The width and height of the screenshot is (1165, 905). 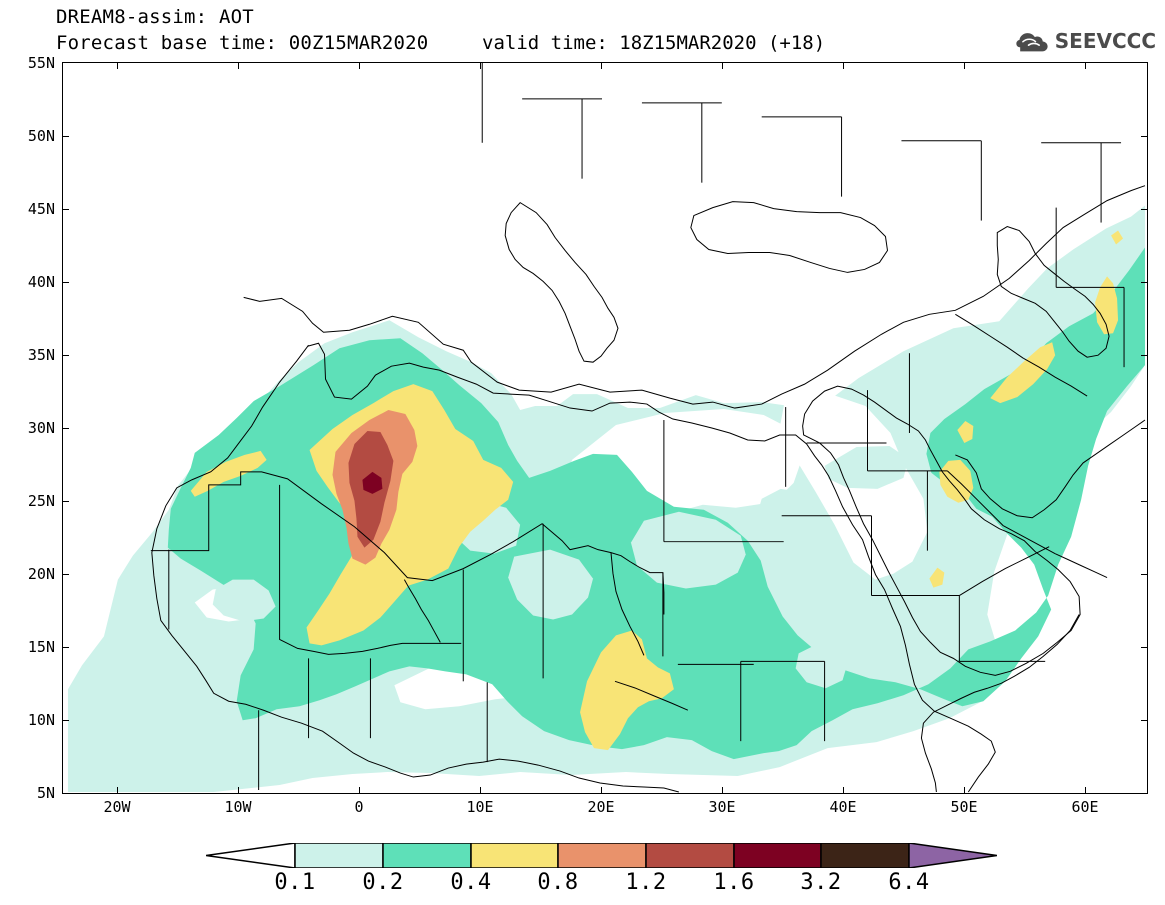 I want to click on valid-time: valid time: 18Z15MAR2020 (+18), so click(x=654, y=43).